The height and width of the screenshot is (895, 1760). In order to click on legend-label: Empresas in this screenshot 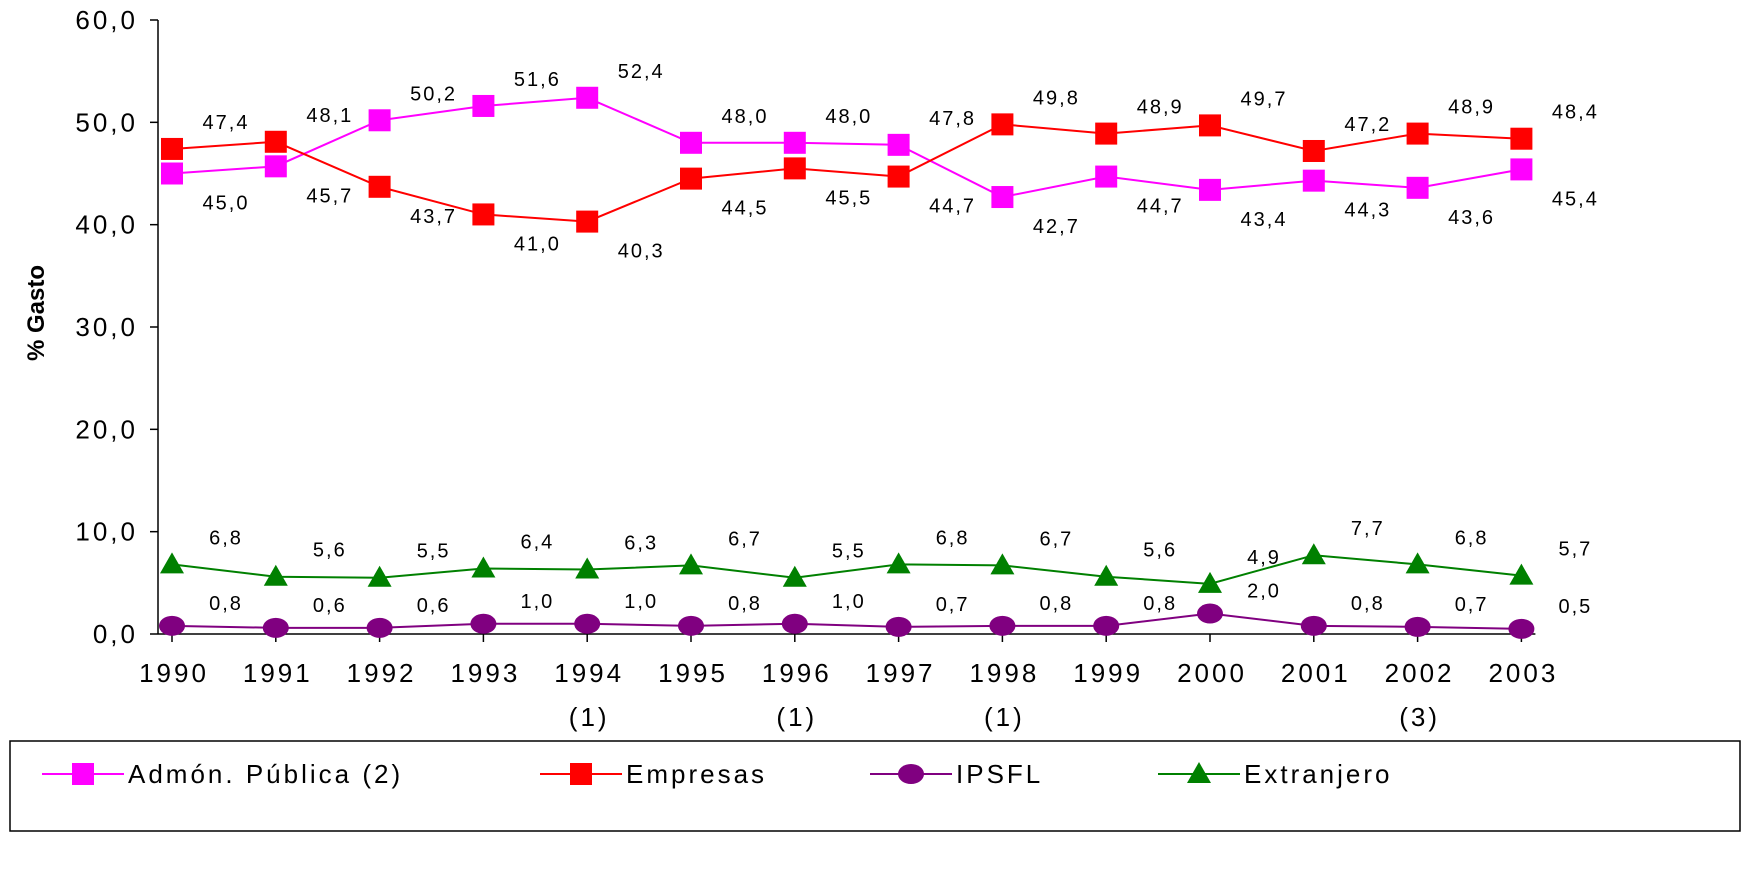, I will do `click(696, 774)`.